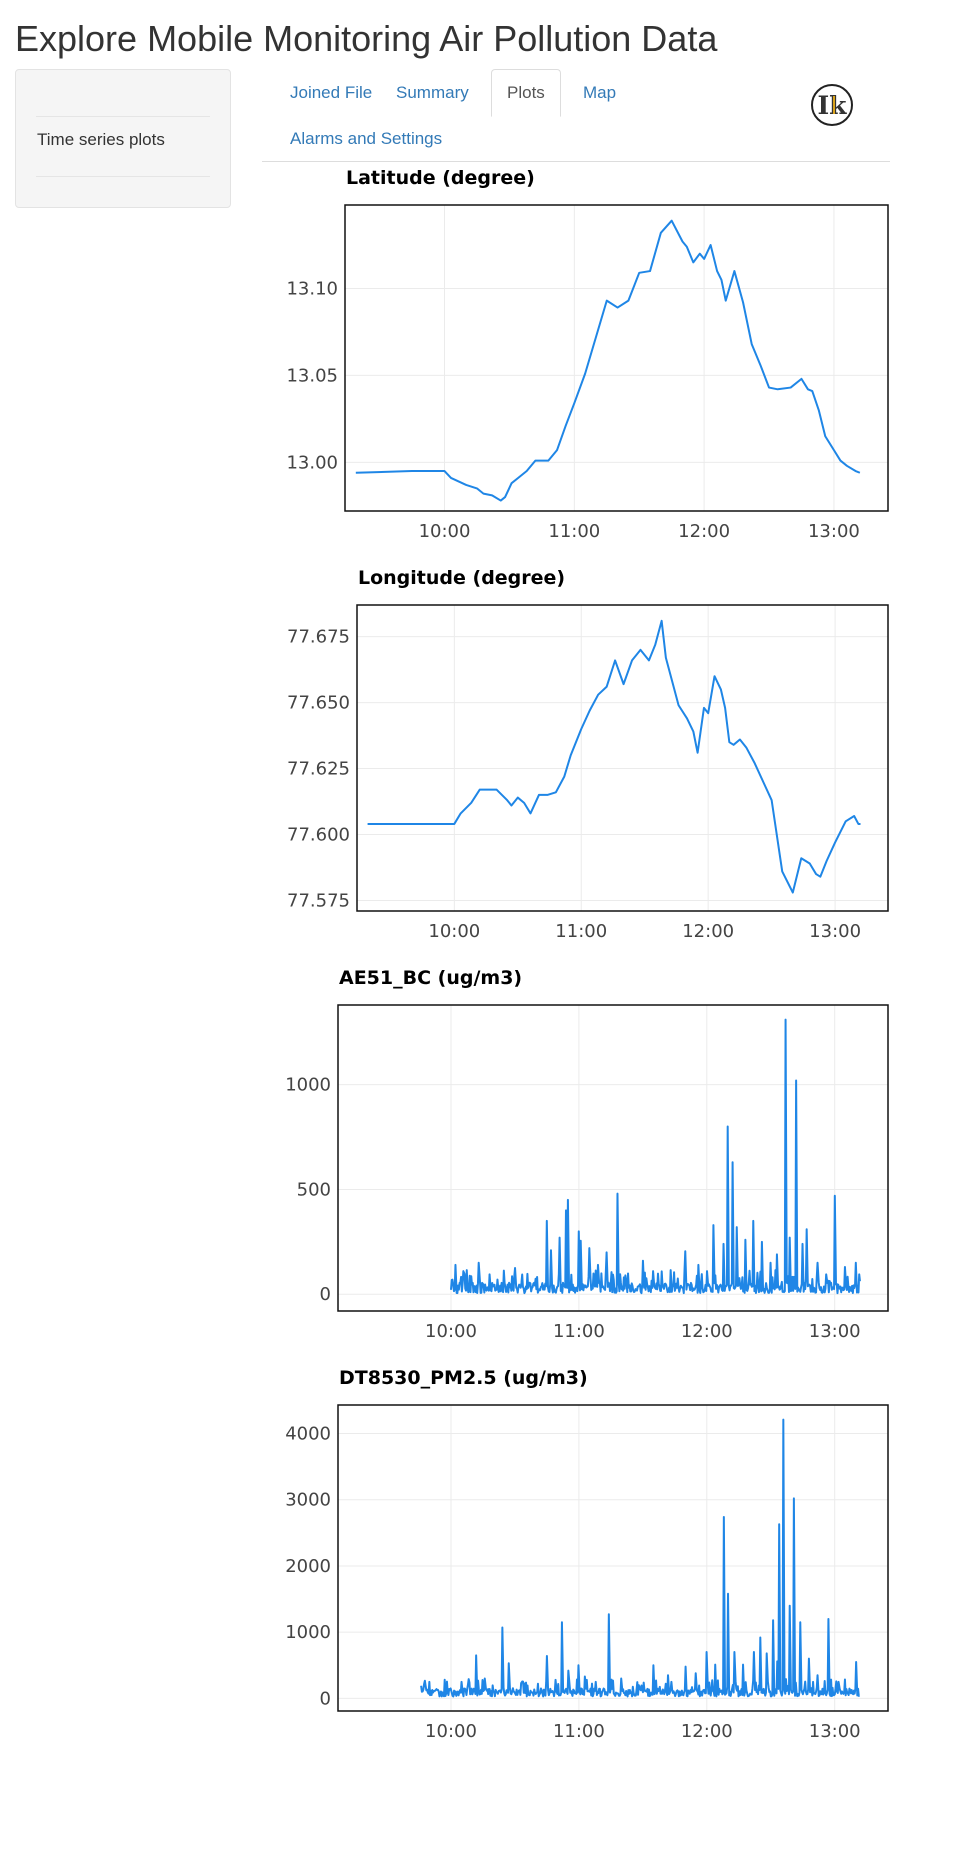 This screenshot has width=970, height=1867. Describe the element at coordinates (432, 92) in the screenshot. I see `tab-summary: Summary` at that location.